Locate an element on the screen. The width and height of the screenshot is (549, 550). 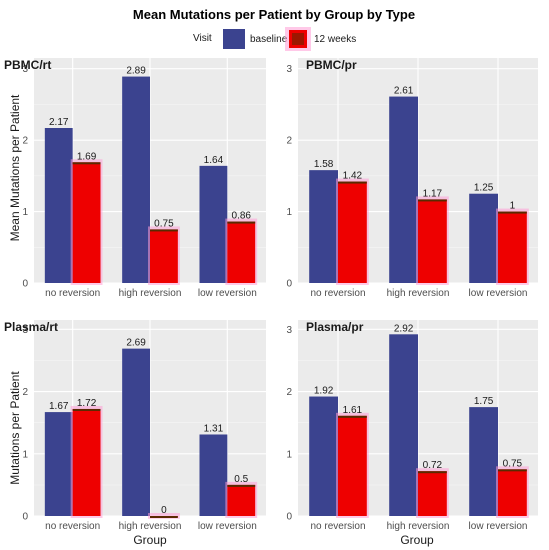
data-label-baseline-no-reversion: 2.17 is located at coordinates (59, 122).